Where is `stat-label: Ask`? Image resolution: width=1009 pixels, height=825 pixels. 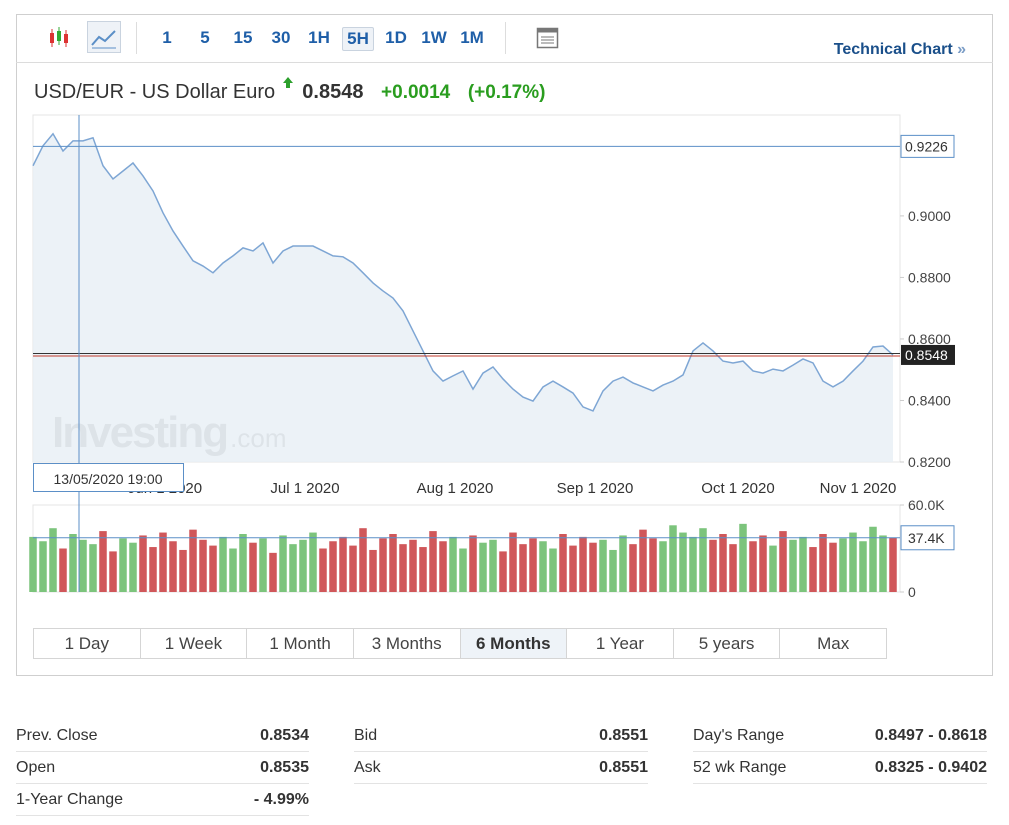
stat-label: Ask is located at coordinates (367, 767).